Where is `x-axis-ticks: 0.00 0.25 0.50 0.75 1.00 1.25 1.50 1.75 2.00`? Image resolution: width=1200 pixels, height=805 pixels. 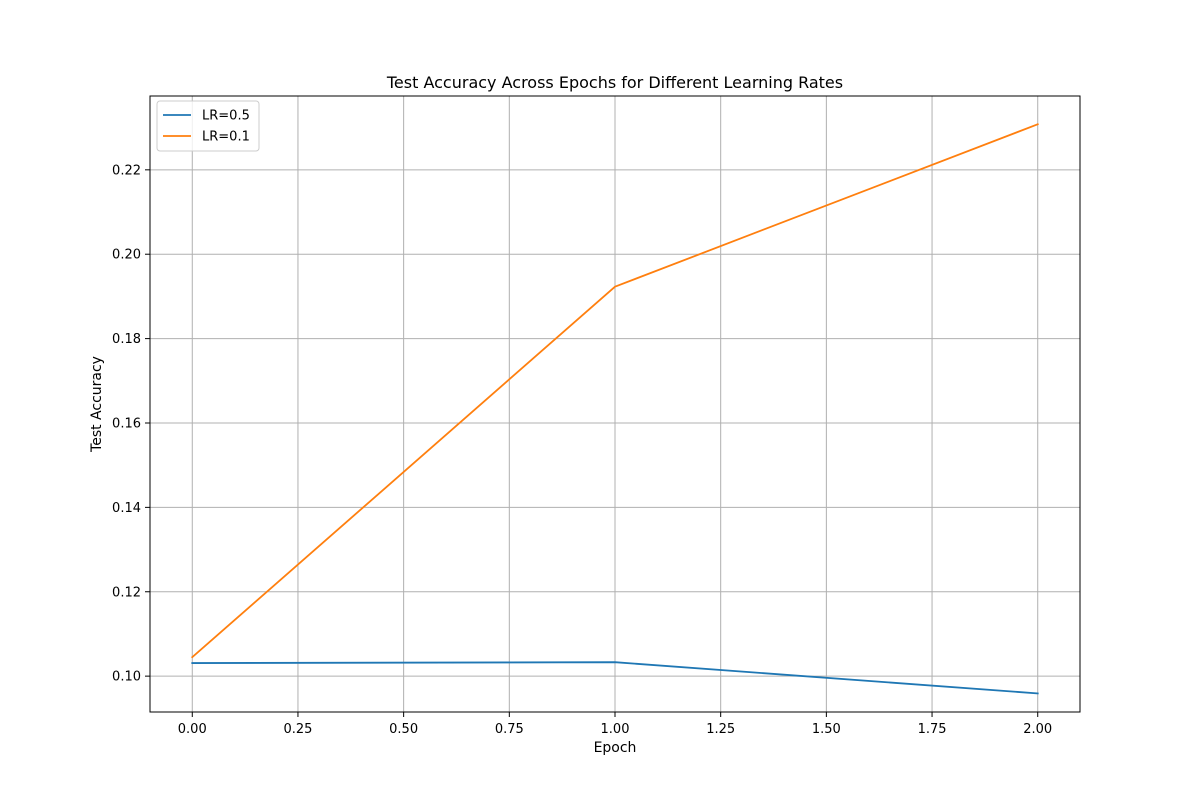
x-axis-ticks: 0.00 0.25 0.50 0.75 1.00 1.25 1.50 1.75 2.00 is located at coordinates (615, 724).